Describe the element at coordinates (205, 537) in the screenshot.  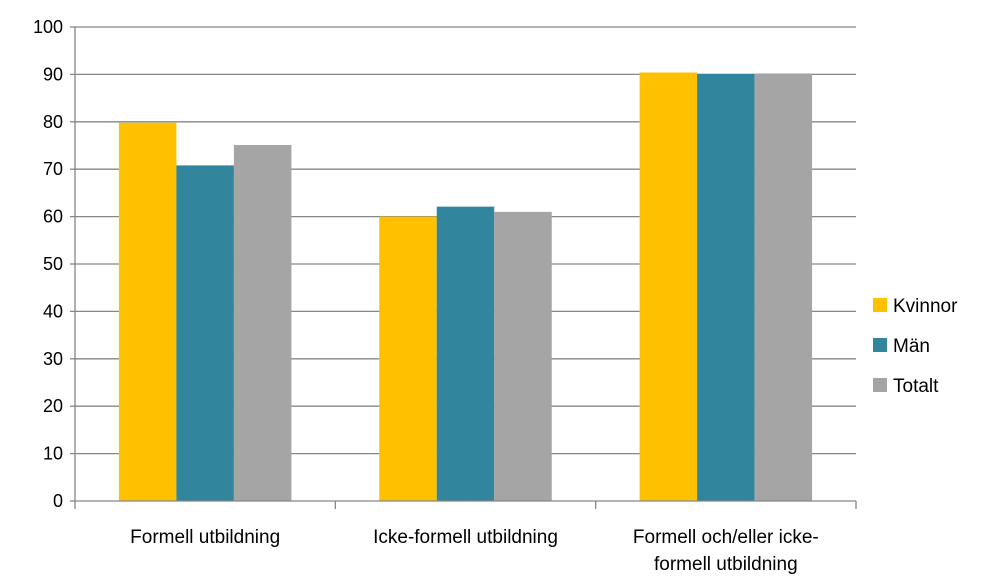
I see `x-category-label: Formell utbildning` at that location.